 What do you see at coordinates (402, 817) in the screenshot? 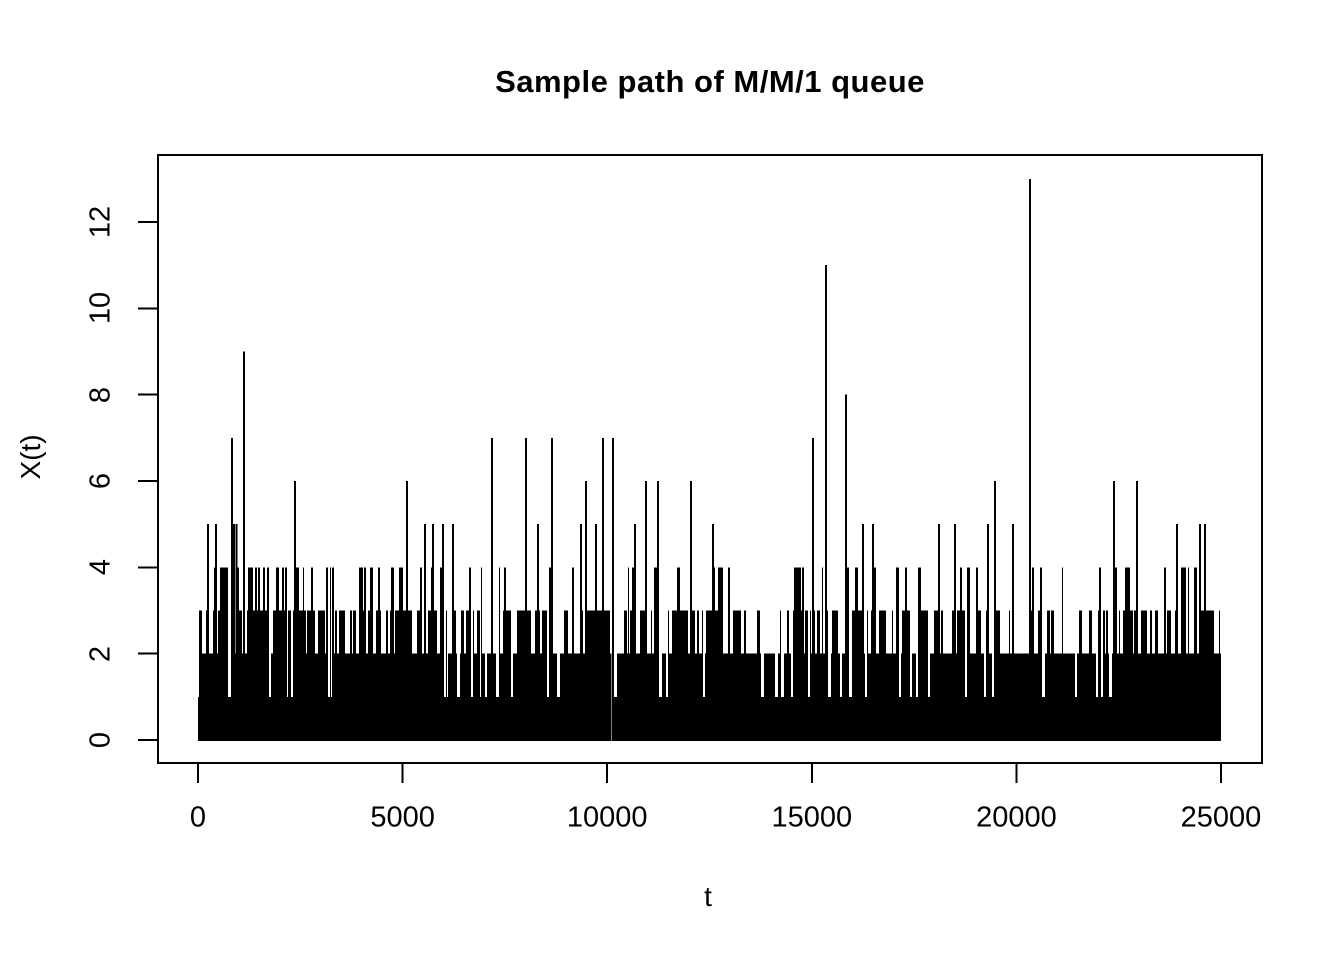
I see `x-tick-label: 5000` at bounding box center [402, 817].